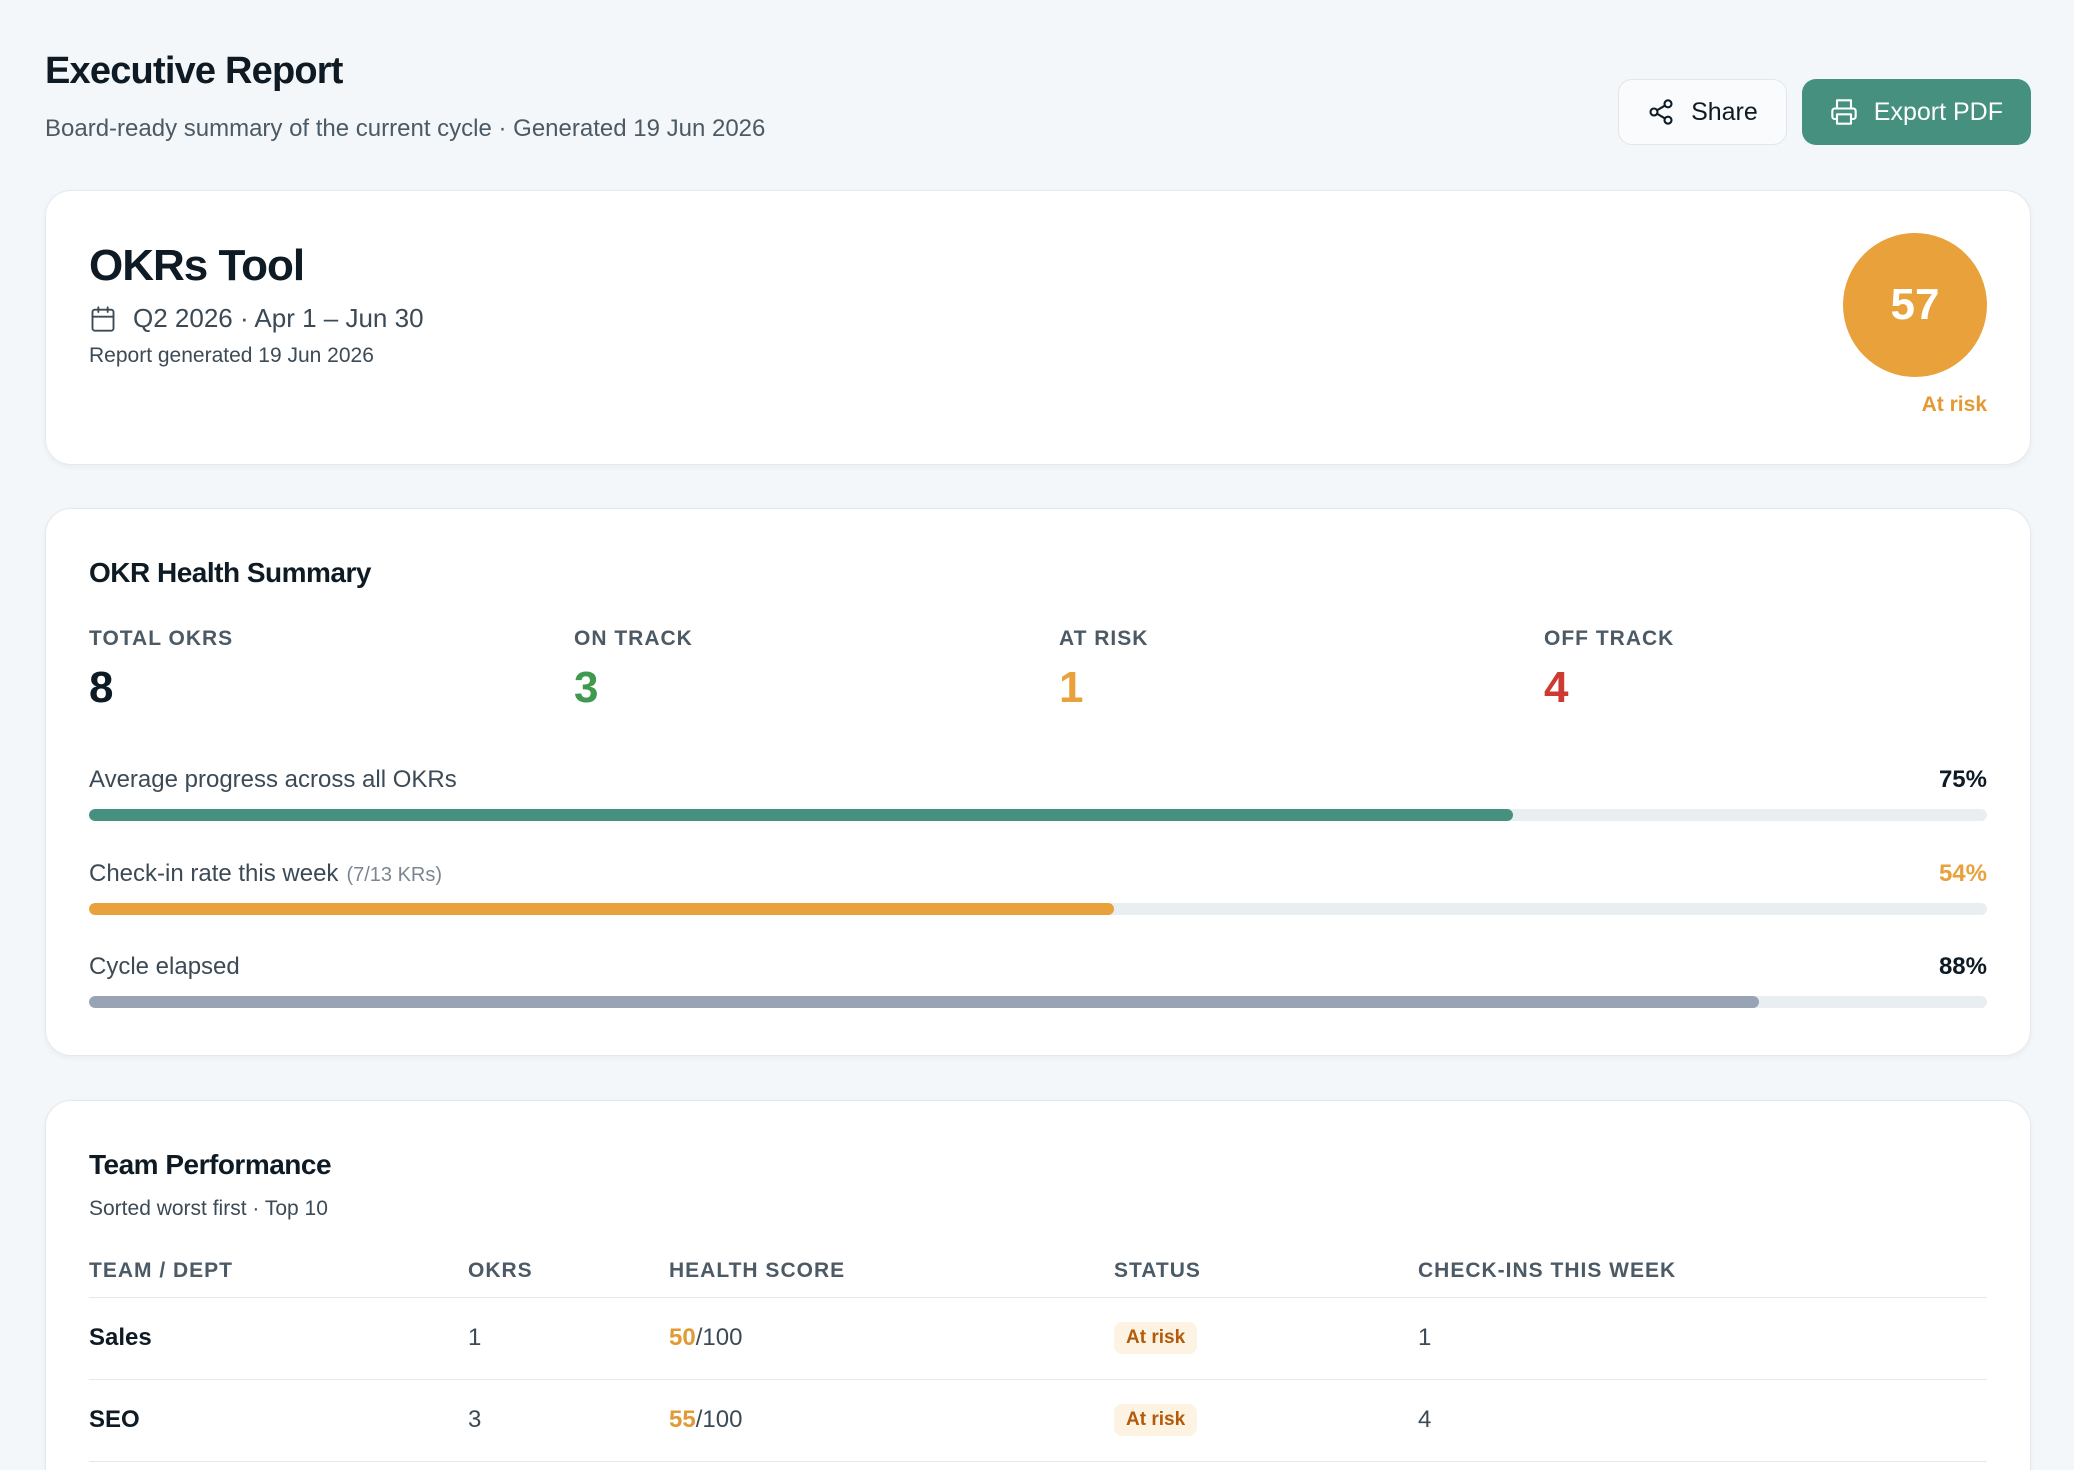  What do you see at coordinates (1844, 112) in the screenshot?
I see `printer-icon` at bounding box center [1844, 112].